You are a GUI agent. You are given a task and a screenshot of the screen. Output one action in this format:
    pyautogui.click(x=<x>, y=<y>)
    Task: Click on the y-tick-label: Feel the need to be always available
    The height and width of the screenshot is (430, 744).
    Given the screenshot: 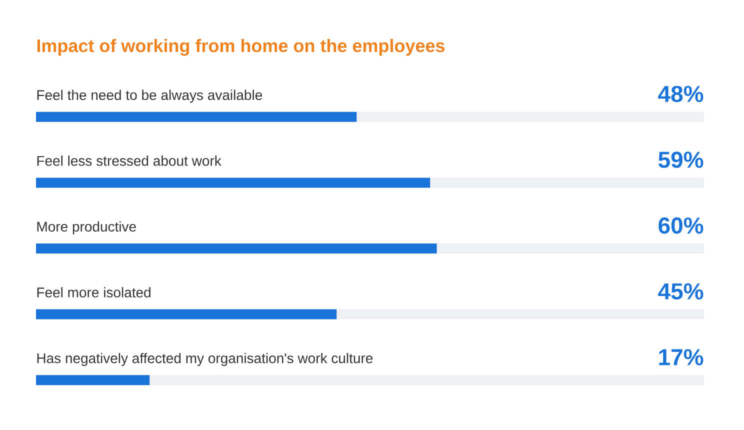 What is the action you would take?
    pyautogui.click(x=149, y=96)
    